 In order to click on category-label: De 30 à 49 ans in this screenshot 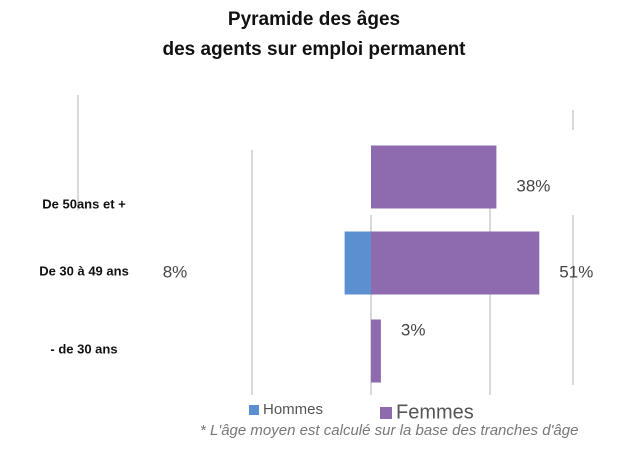, I will do `click(84, 270)`.